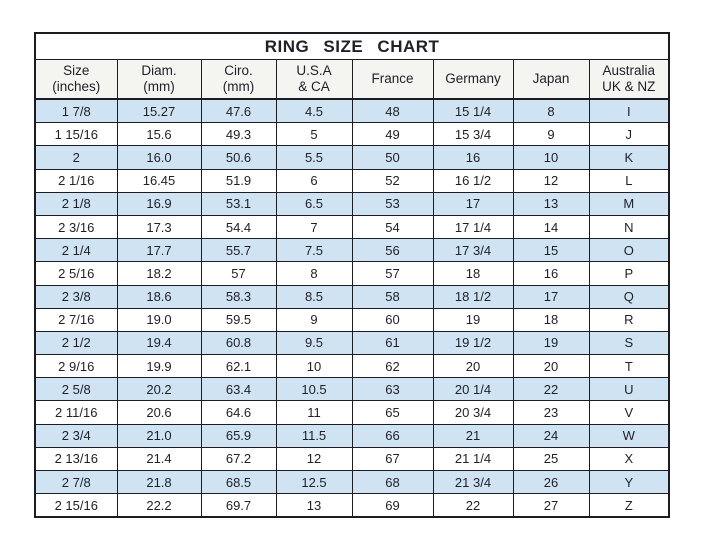 The image size is (708, 549). What do you see at coordinates (314, 482) in the screenshot?
I see `table-cell: 12.5` at bounding box center [314, 482].